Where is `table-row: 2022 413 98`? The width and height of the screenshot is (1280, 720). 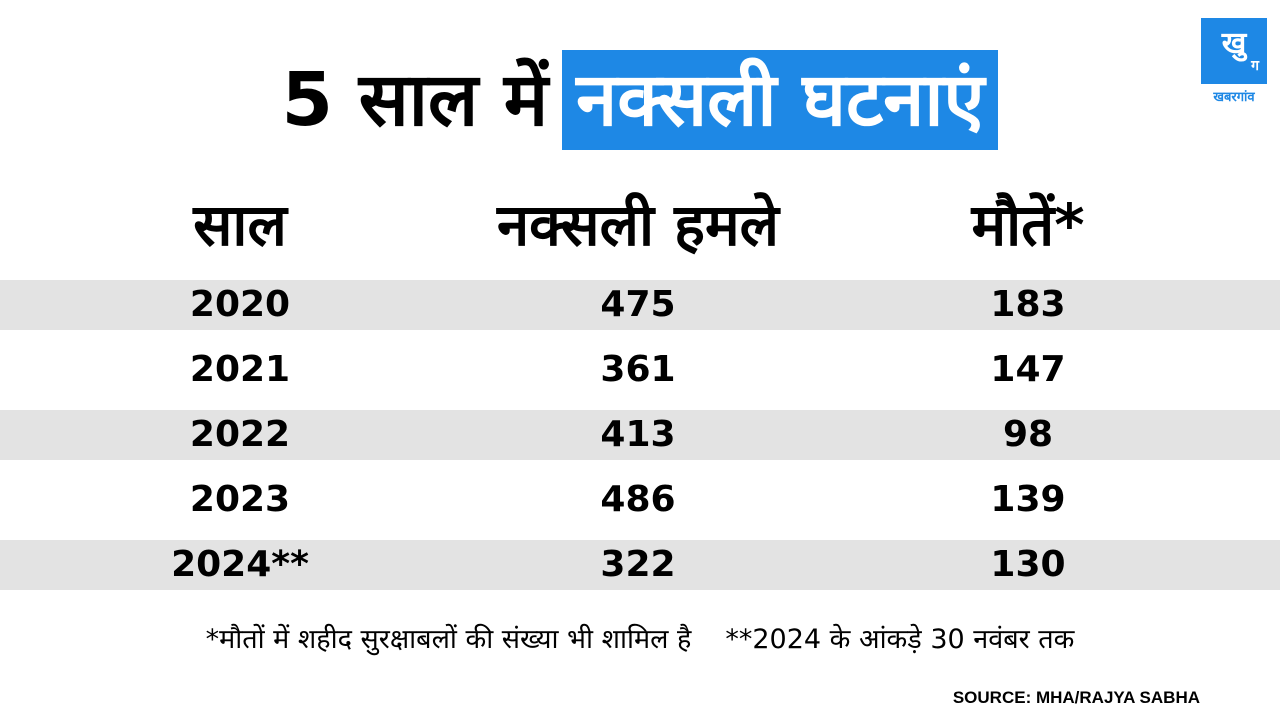 table-row: 2022 413 98 is located at coordinates (640, 435).